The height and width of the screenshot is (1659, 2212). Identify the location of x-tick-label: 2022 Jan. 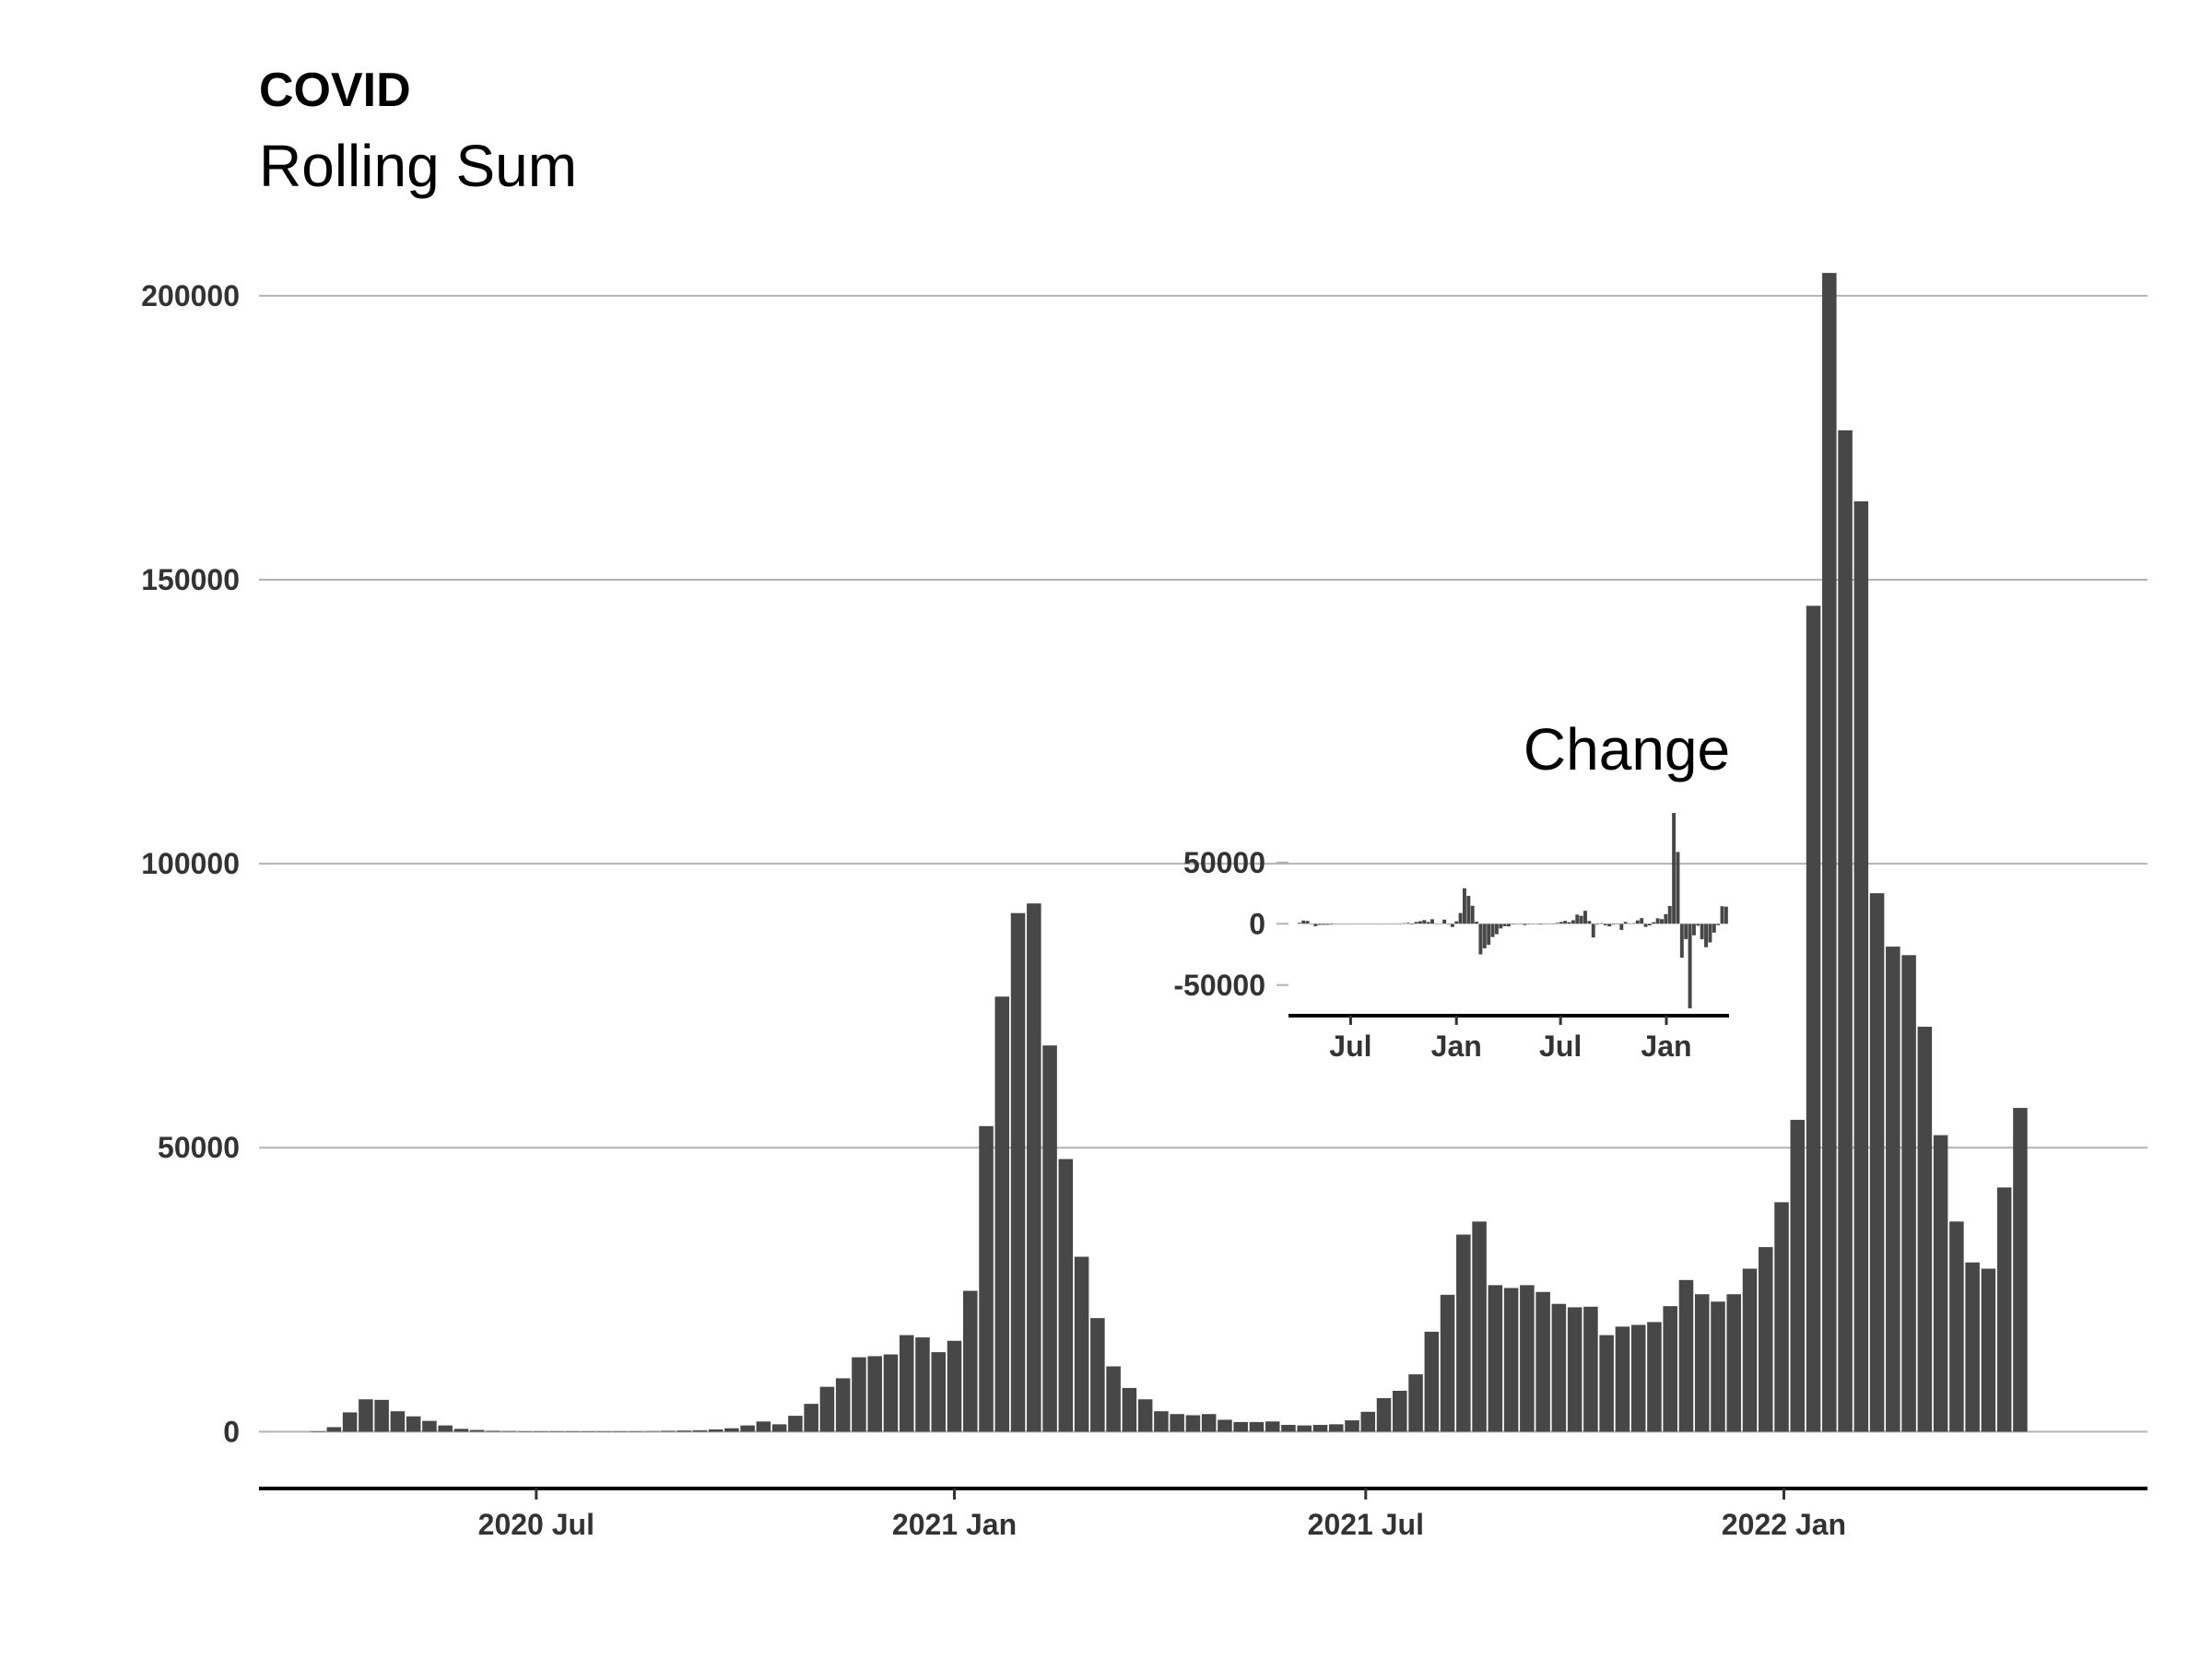
(1784, 1524).